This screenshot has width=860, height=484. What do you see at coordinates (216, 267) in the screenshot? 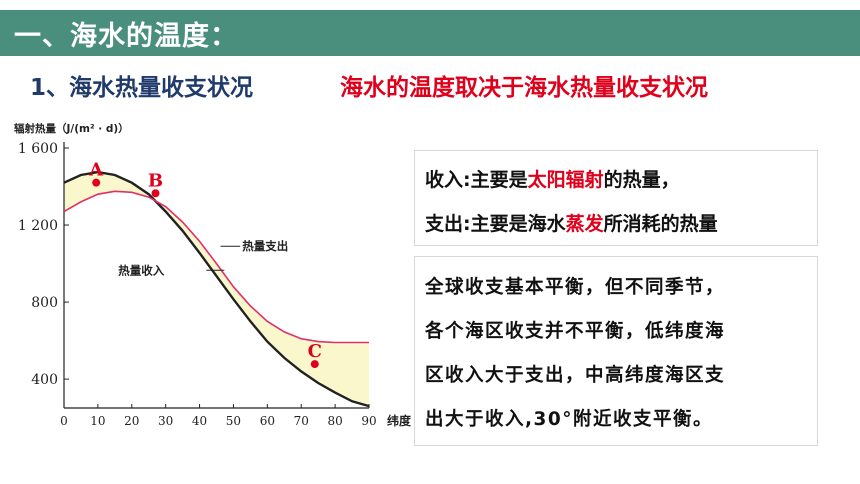
I see `series-line-expense` at bounding box center [216, 267].